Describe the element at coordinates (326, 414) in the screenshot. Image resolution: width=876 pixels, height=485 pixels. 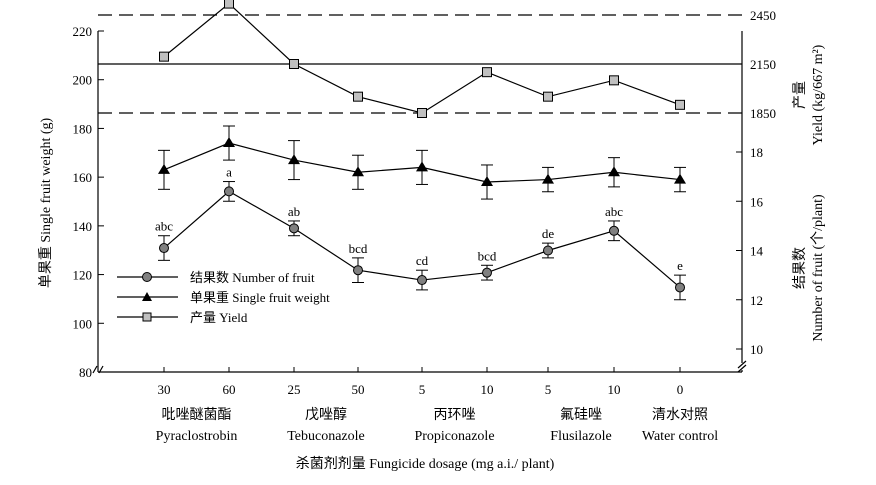
I see `group-label-zh: 戊唑醇` at that location.